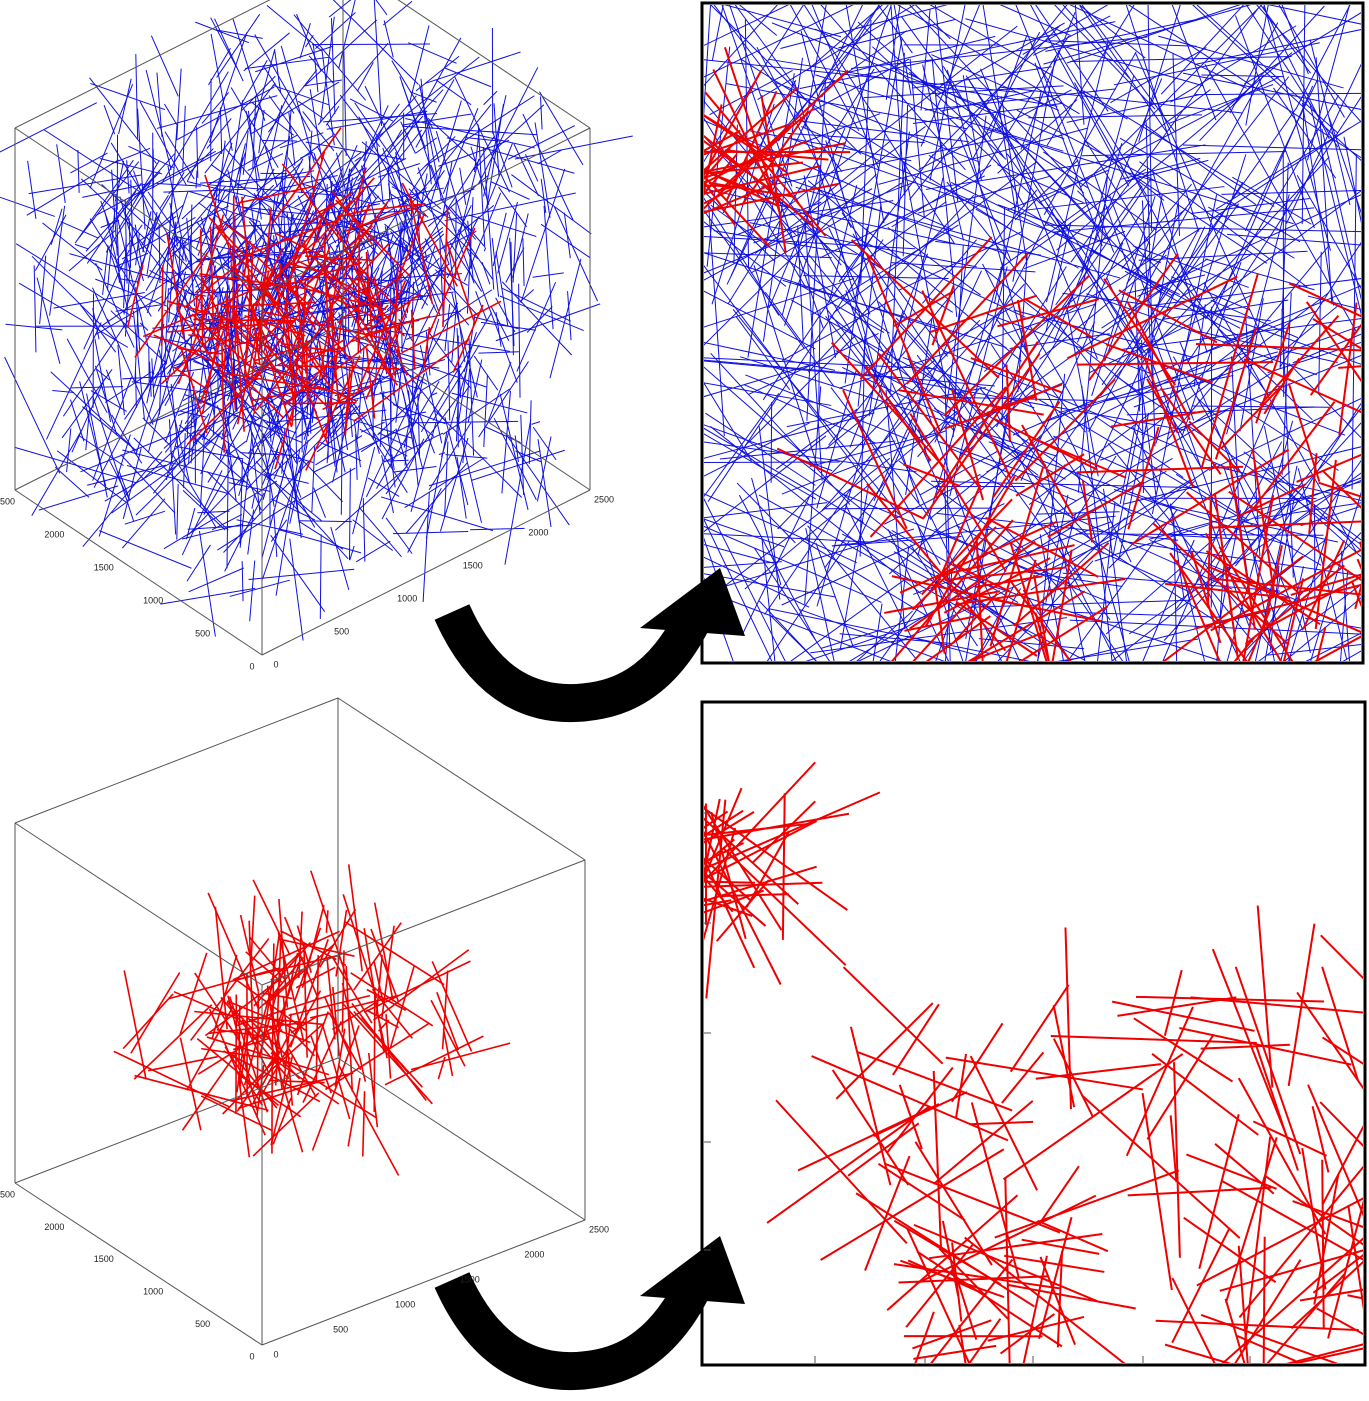 The width and height of the screenshot is (1369, 1401). What do you see at coordinates (138, 572) in the screenshot?
I see `box-edge` at bounding box center [138, 572].